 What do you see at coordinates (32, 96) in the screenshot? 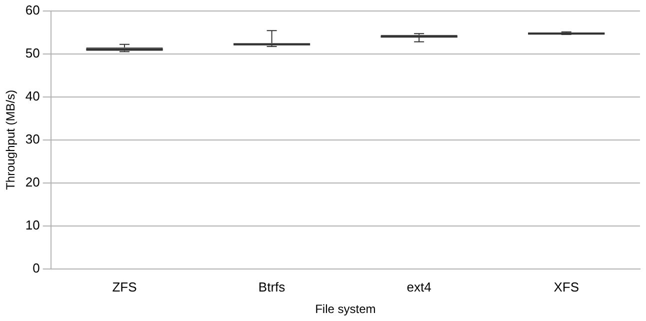
I see `y-tick-label: 40` at bounding box center [32, 96].